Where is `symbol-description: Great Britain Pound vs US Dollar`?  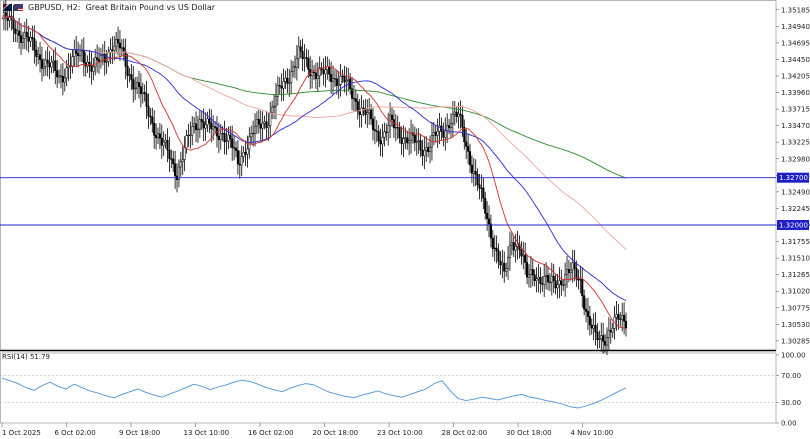
symbol-description: Great Britain Pound vs US Dollar is located at coordinates (150, 7).